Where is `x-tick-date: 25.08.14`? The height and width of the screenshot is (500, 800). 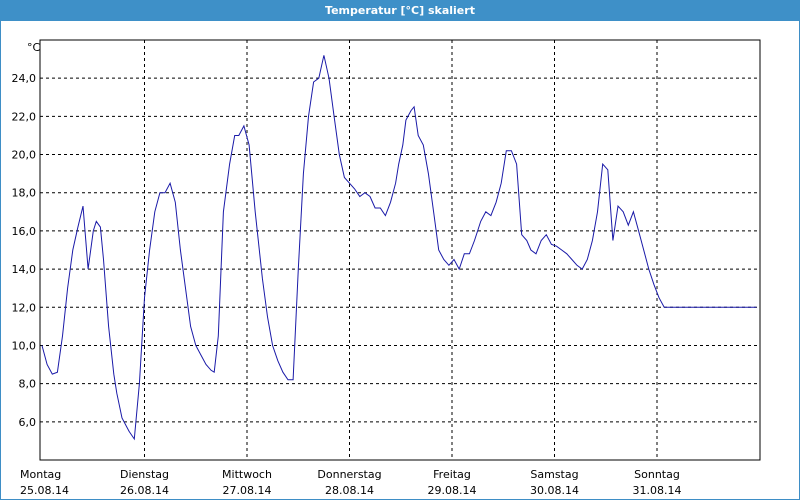
x-tick-date: 25.08.14 is located at coordinates (44, 490).